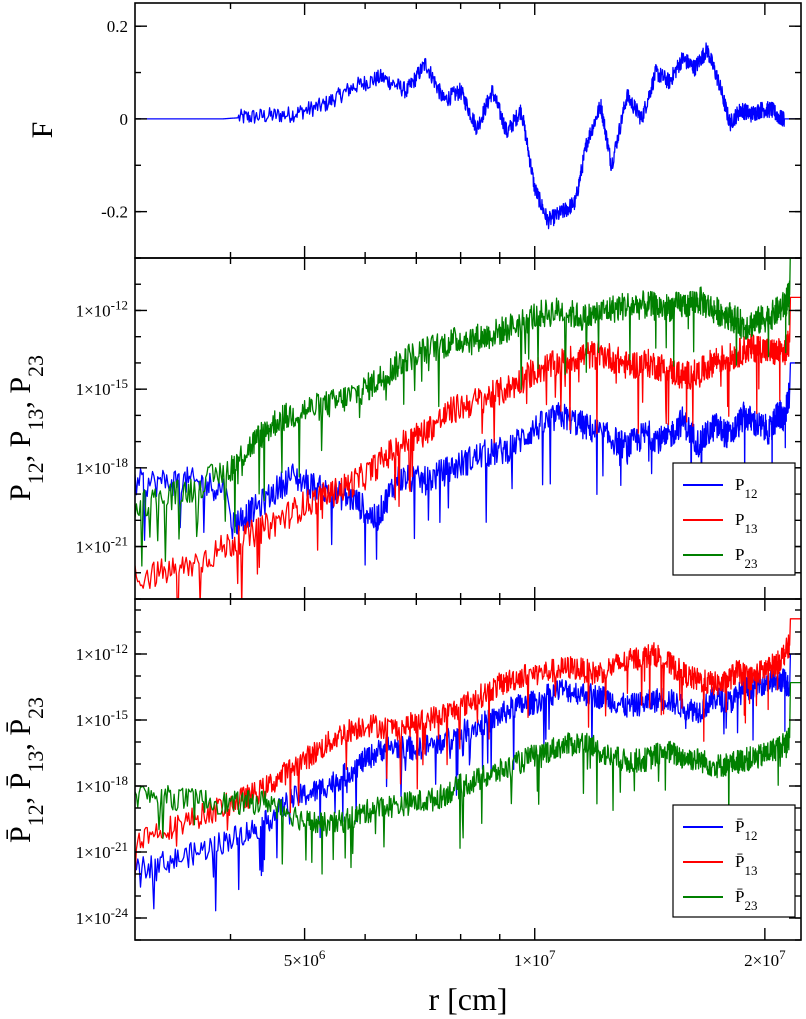  What do you see at coordinates (734, 519) in the screenshot?
I see `legend: P12 P13 P23` at bounding box center [734, 519].